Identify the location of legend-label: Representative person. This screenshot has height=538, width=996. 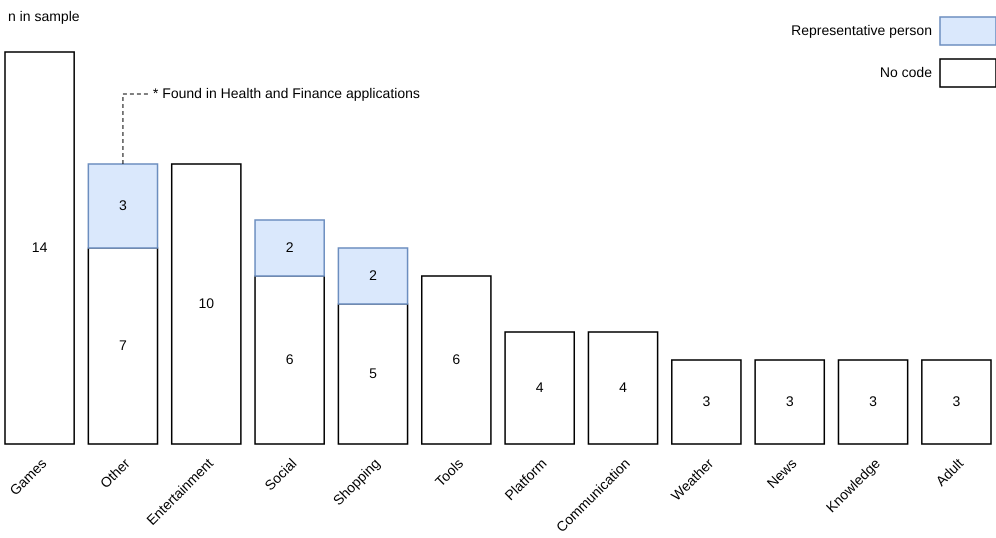
(861, 30).